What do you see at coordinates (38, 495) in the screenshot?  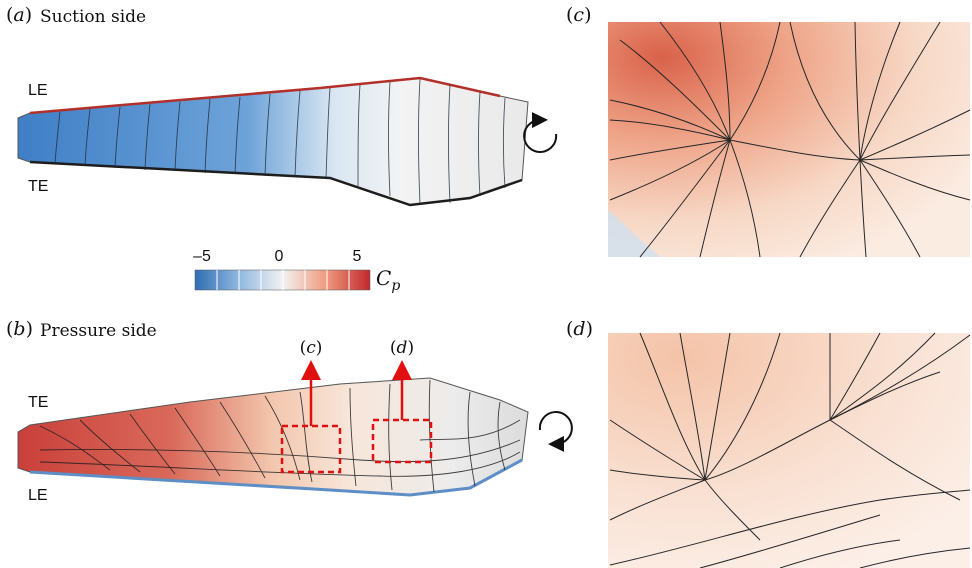 I see `panel-b-bottom-edge-label: LE` at bounding box center [38, 495].